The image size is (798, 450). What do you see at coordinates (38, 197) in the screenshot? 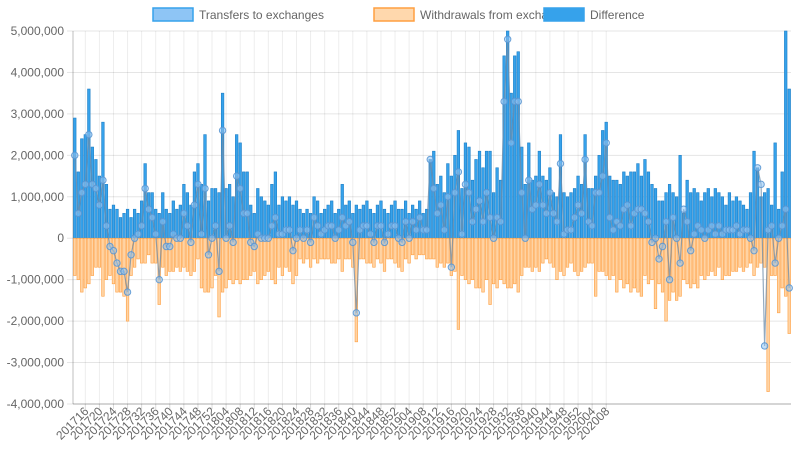
I see `y-tick-label: 1,000,000` at bounding box center [38, 197].